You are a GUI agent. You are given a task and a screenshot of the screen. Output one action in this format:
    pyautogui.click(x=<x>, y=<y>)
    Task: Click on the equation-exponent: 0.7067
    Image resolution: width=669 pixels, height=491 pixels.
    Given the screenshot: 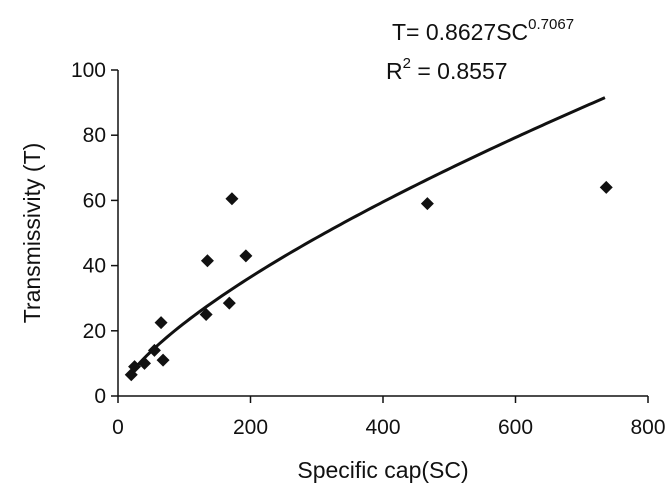 What is the action you would take?
    pyautogui.click(x=551, y=24)
    